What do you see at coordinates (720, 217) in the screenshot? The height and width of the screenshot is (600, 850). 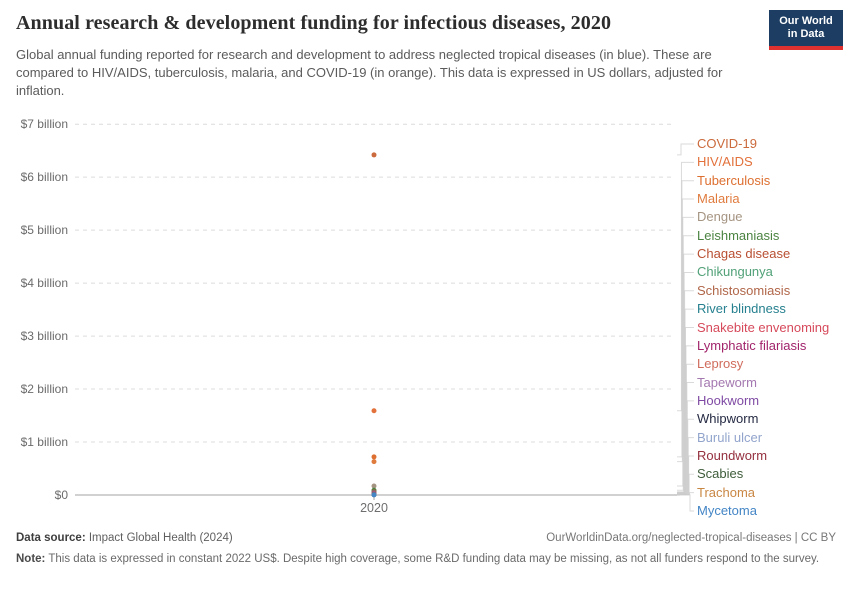 I see `legend-item-dengue: Dengue` at bounding box center [720, 217].